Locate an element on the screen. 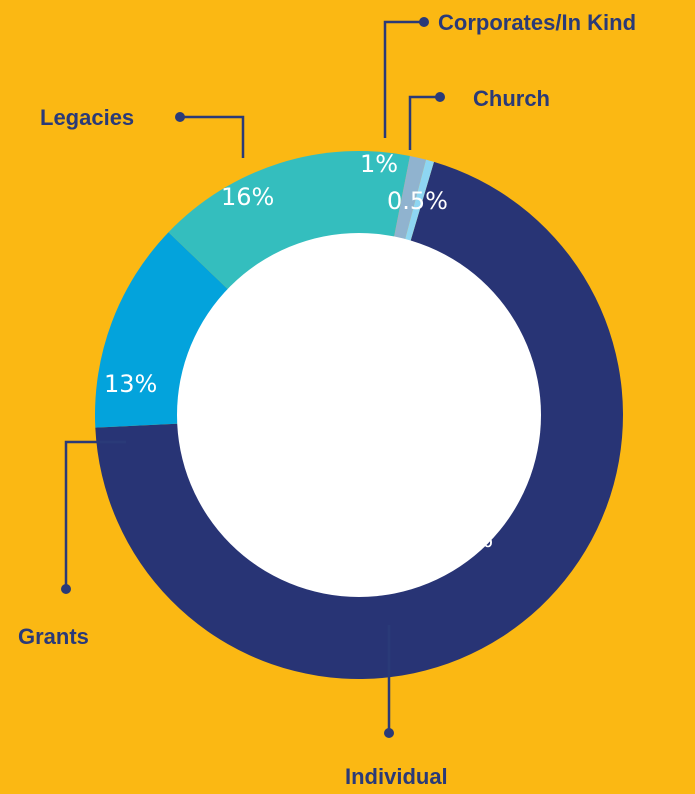 Image resolution: width=695 pixels, height=794 pixels. label-legacies: Legacies is located at coordinates (87, 117).